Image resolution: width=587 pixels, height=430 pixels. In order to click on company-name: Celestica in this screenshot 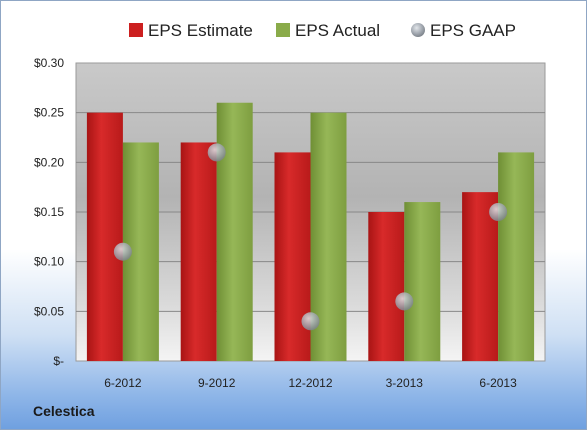, I will do `click(64, 411)`.